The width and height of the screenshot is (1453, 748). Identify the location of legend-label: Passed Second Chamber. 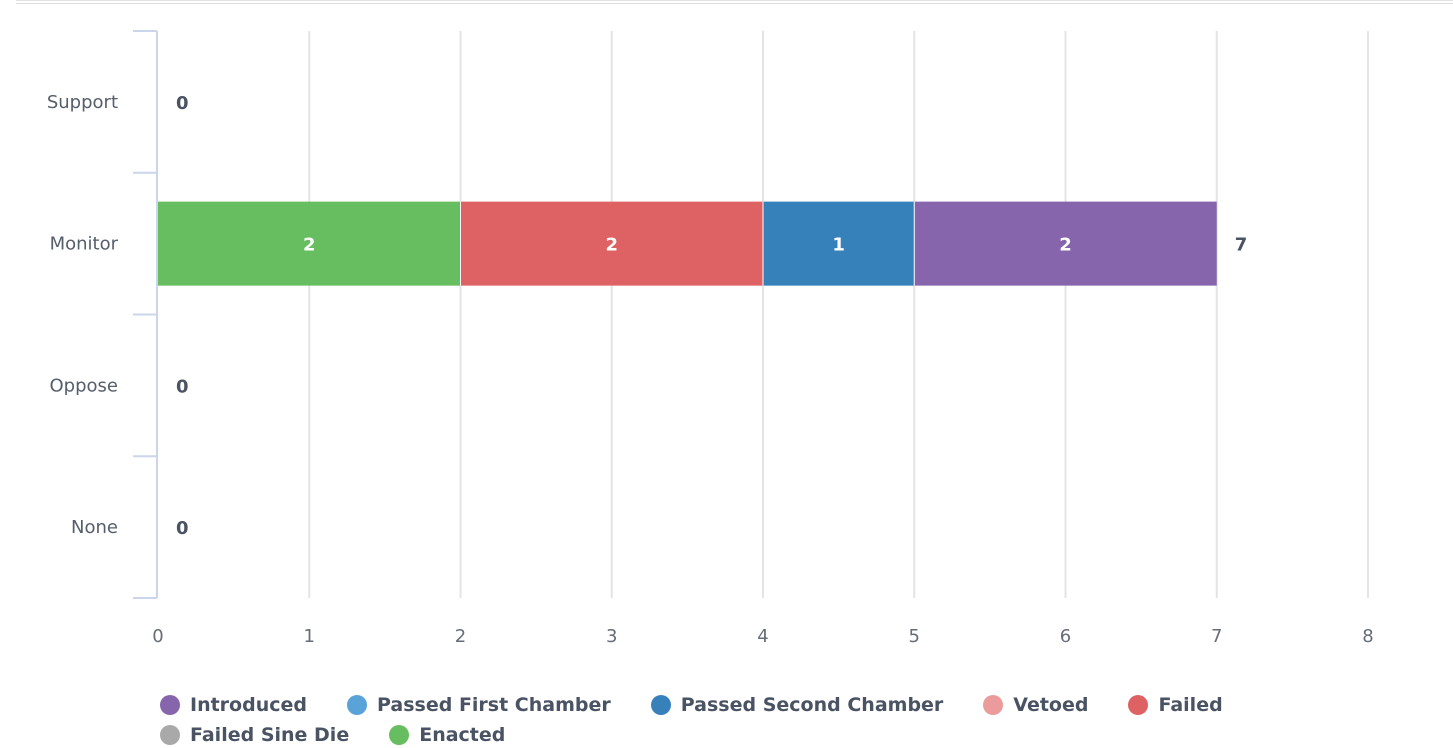
(812, 705).